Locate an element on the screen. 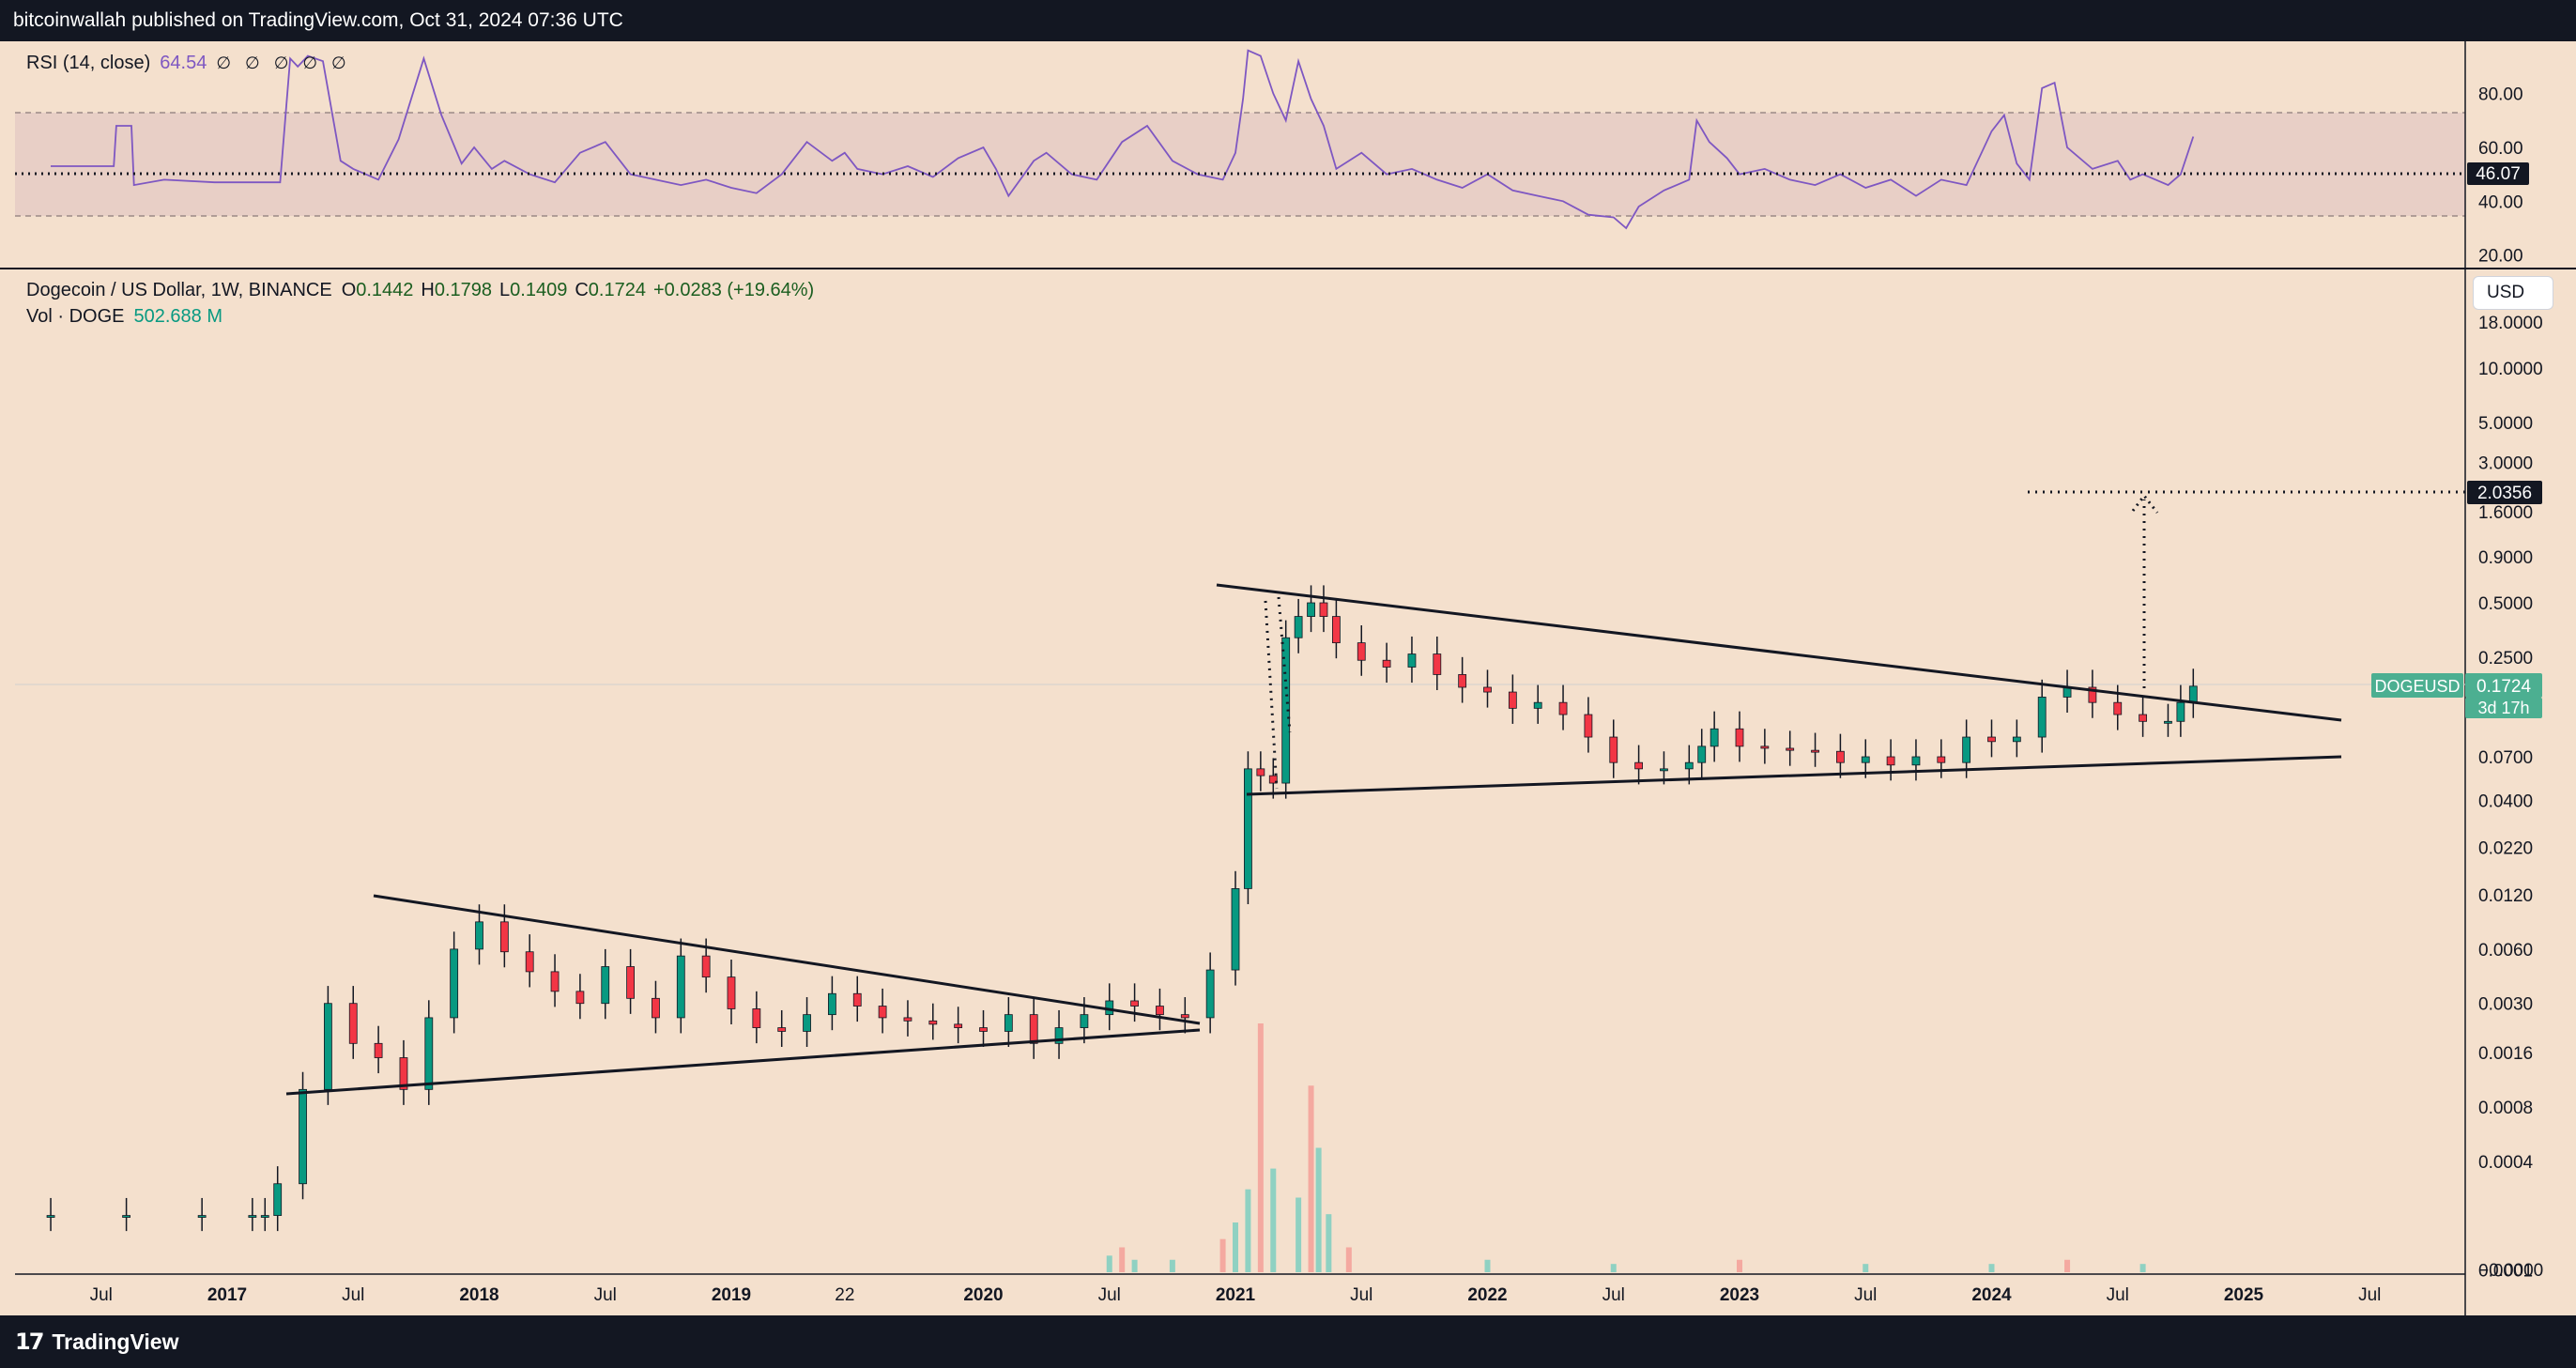 This screenshot has height=1368, width=2576. time-tick-label: 2018 is located at coordinates (479, 1295).